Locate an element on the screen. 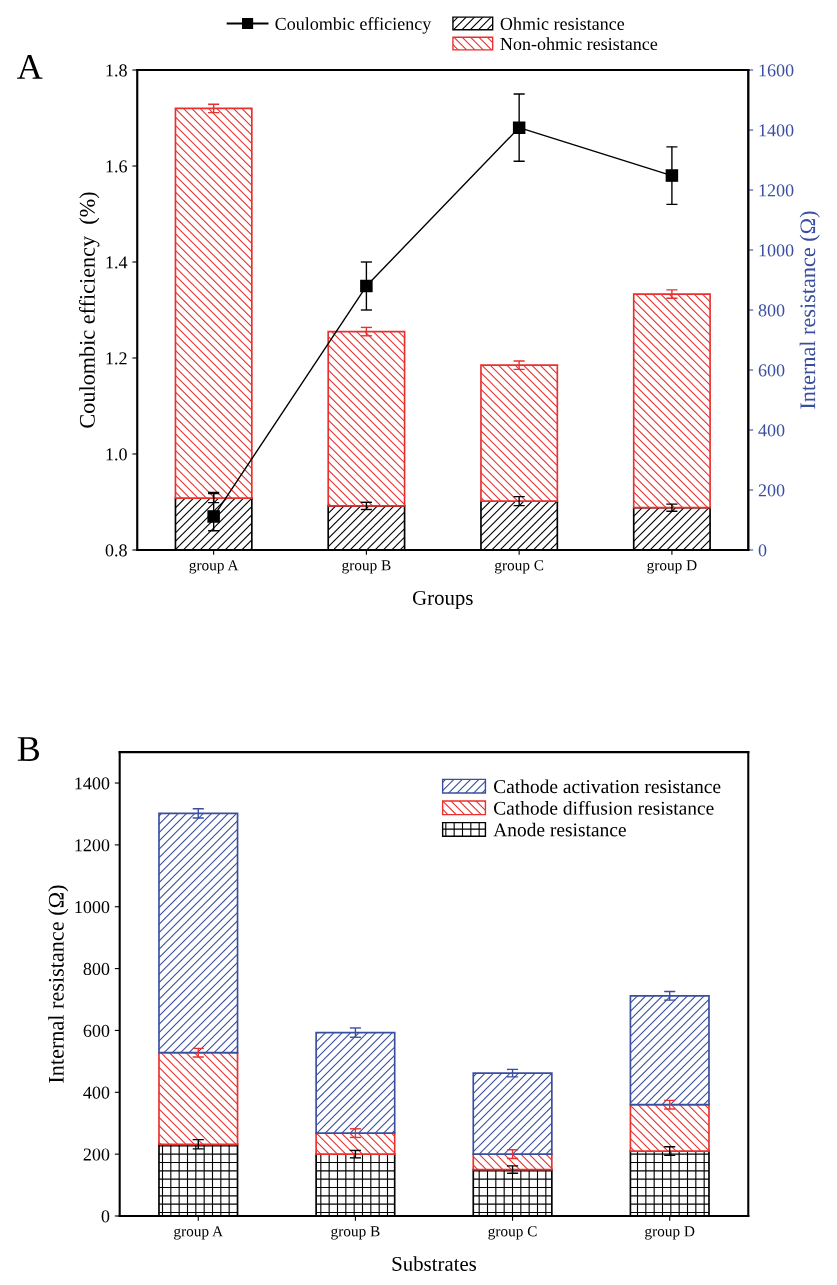  y-tick-label: 1200 is located at coordinates (92, 845).